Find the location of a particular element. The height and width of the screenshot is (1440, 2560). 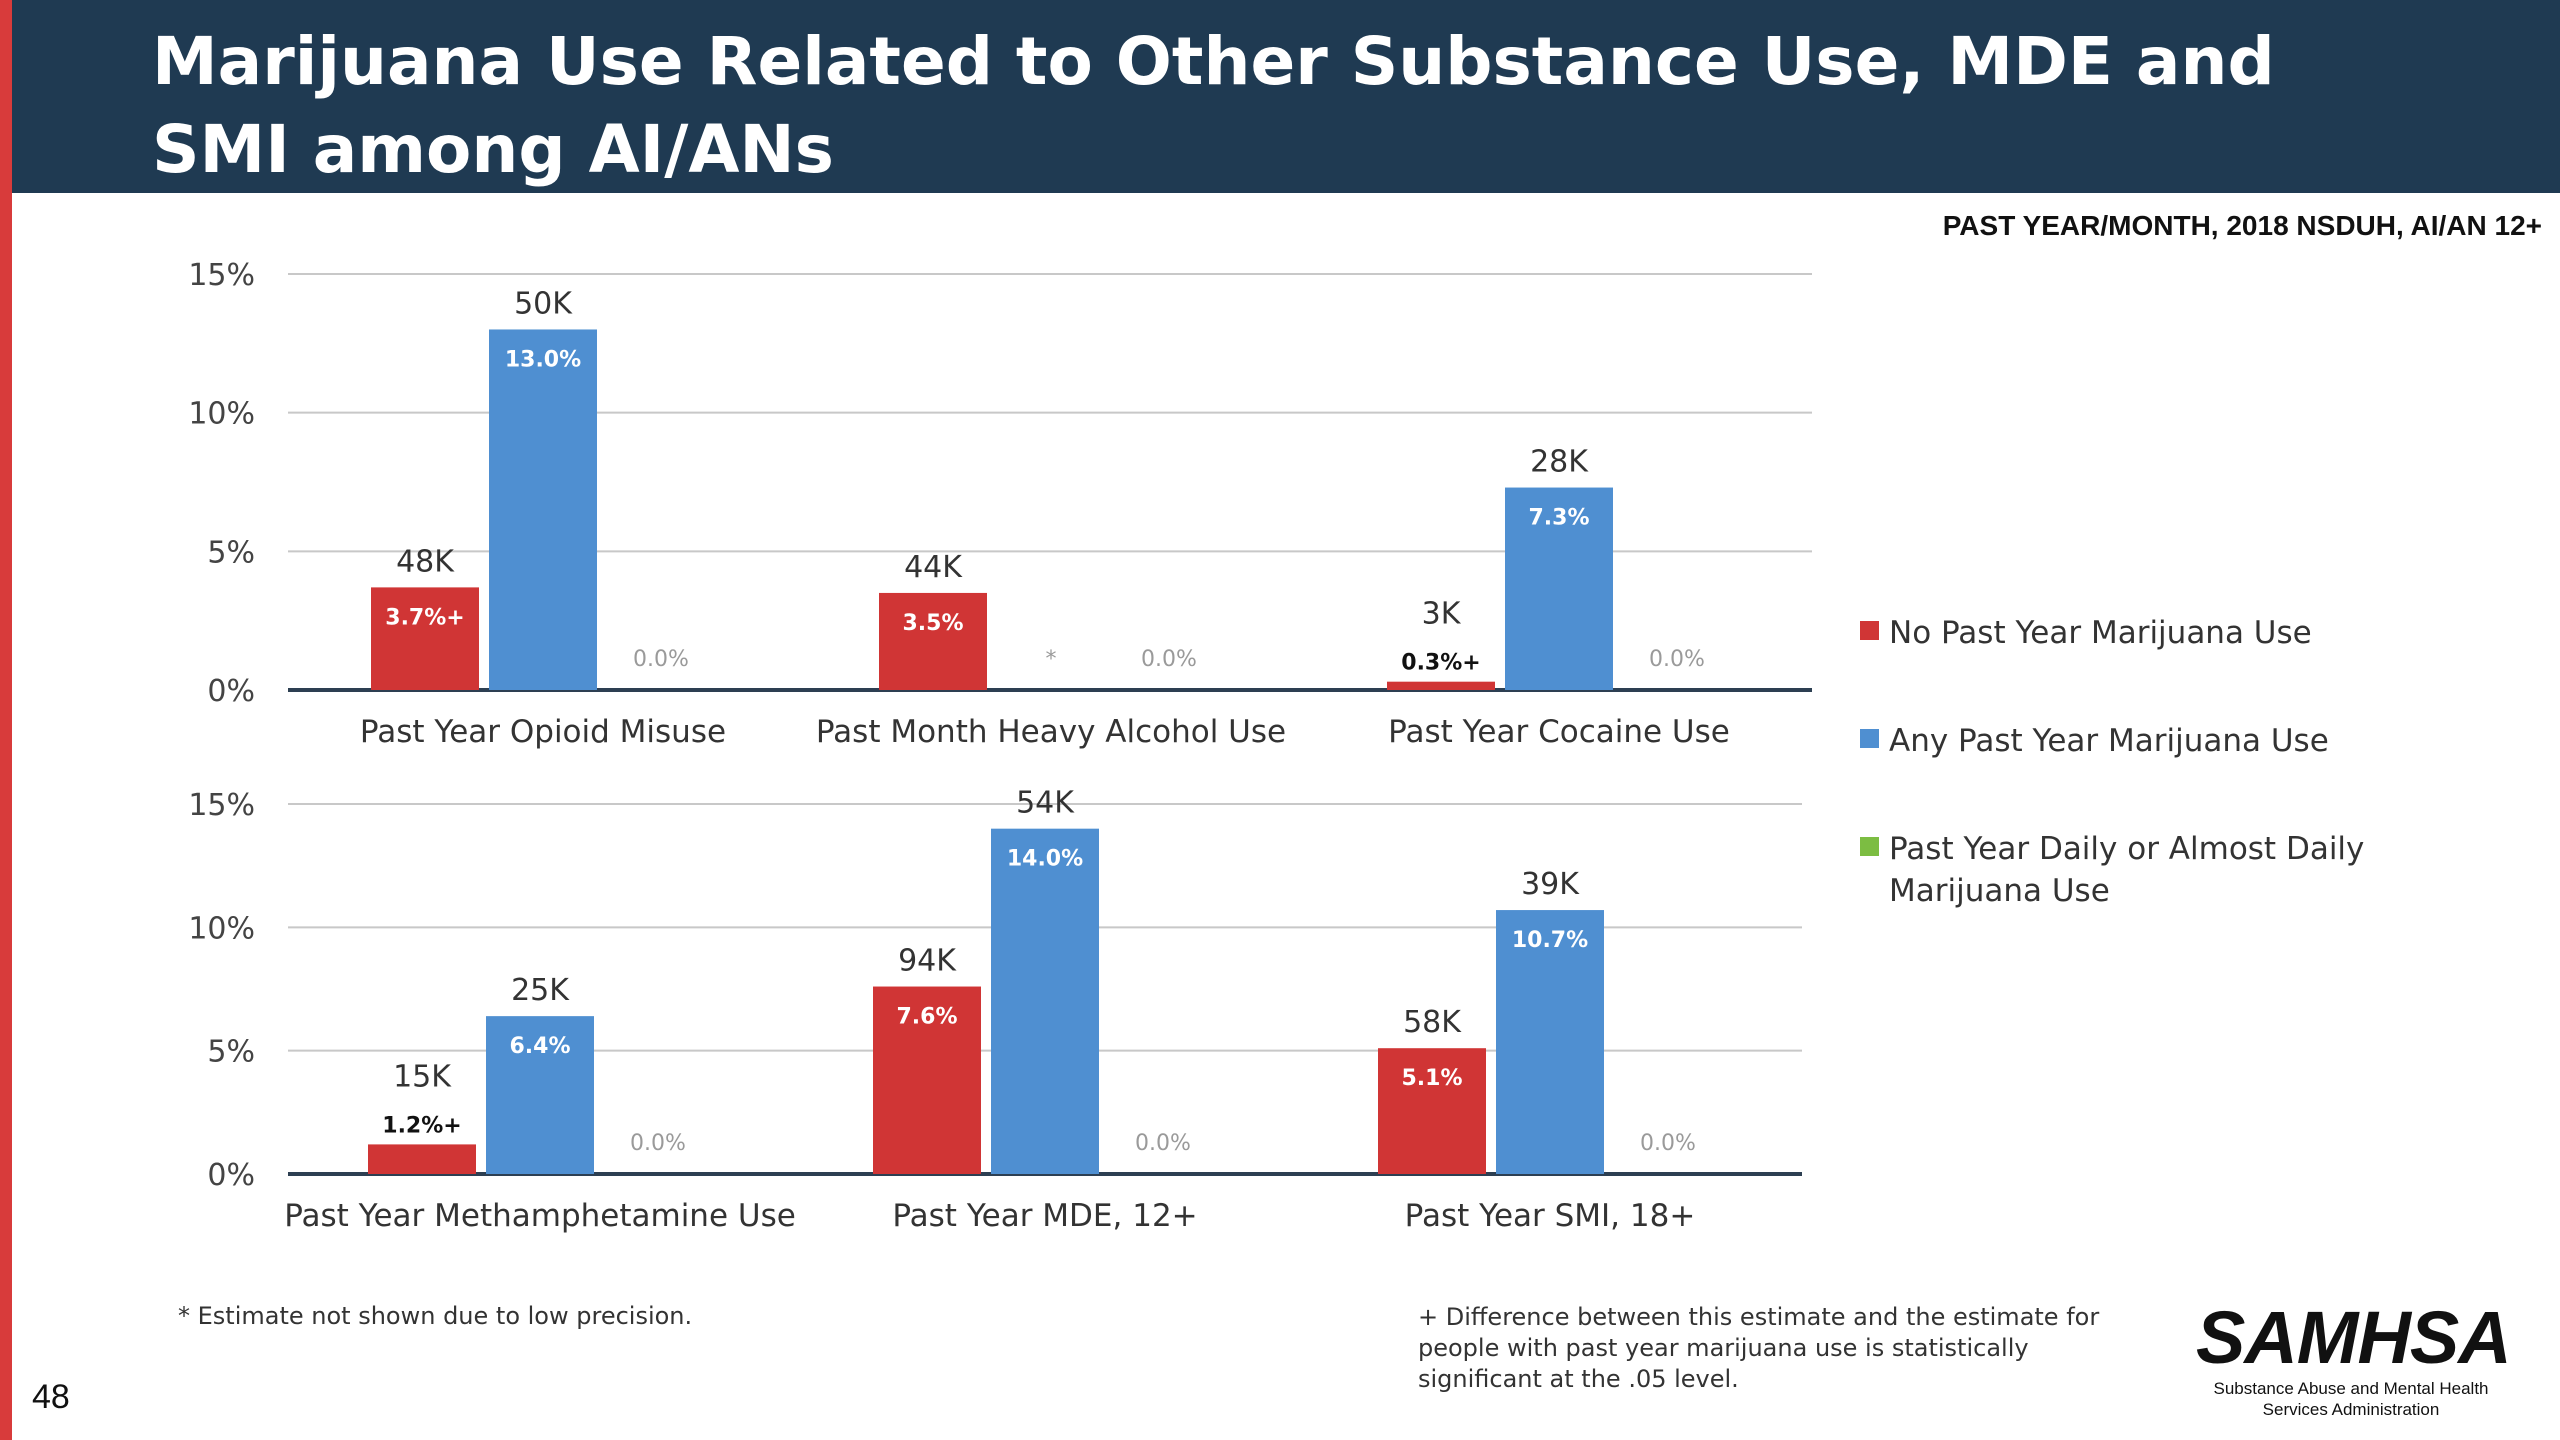

page-number: 48 is located at coordinates (51, 1397).